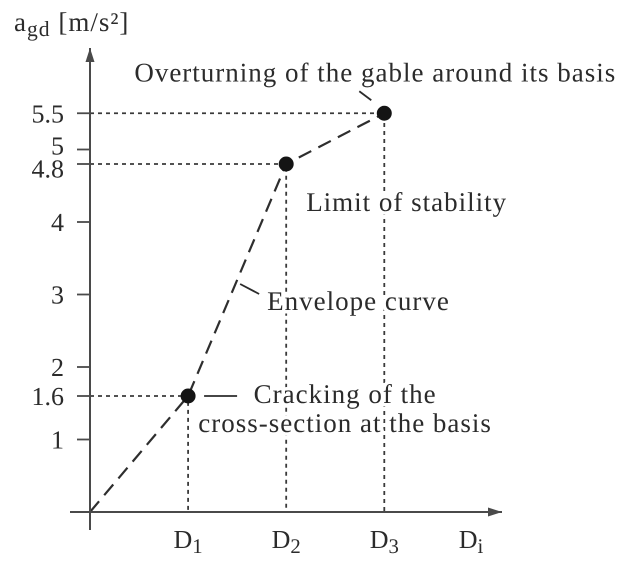  Describe the element at coordinates (188, 541) in the screenshot. I see `x-tick-label: D$_{1}$` at that location.